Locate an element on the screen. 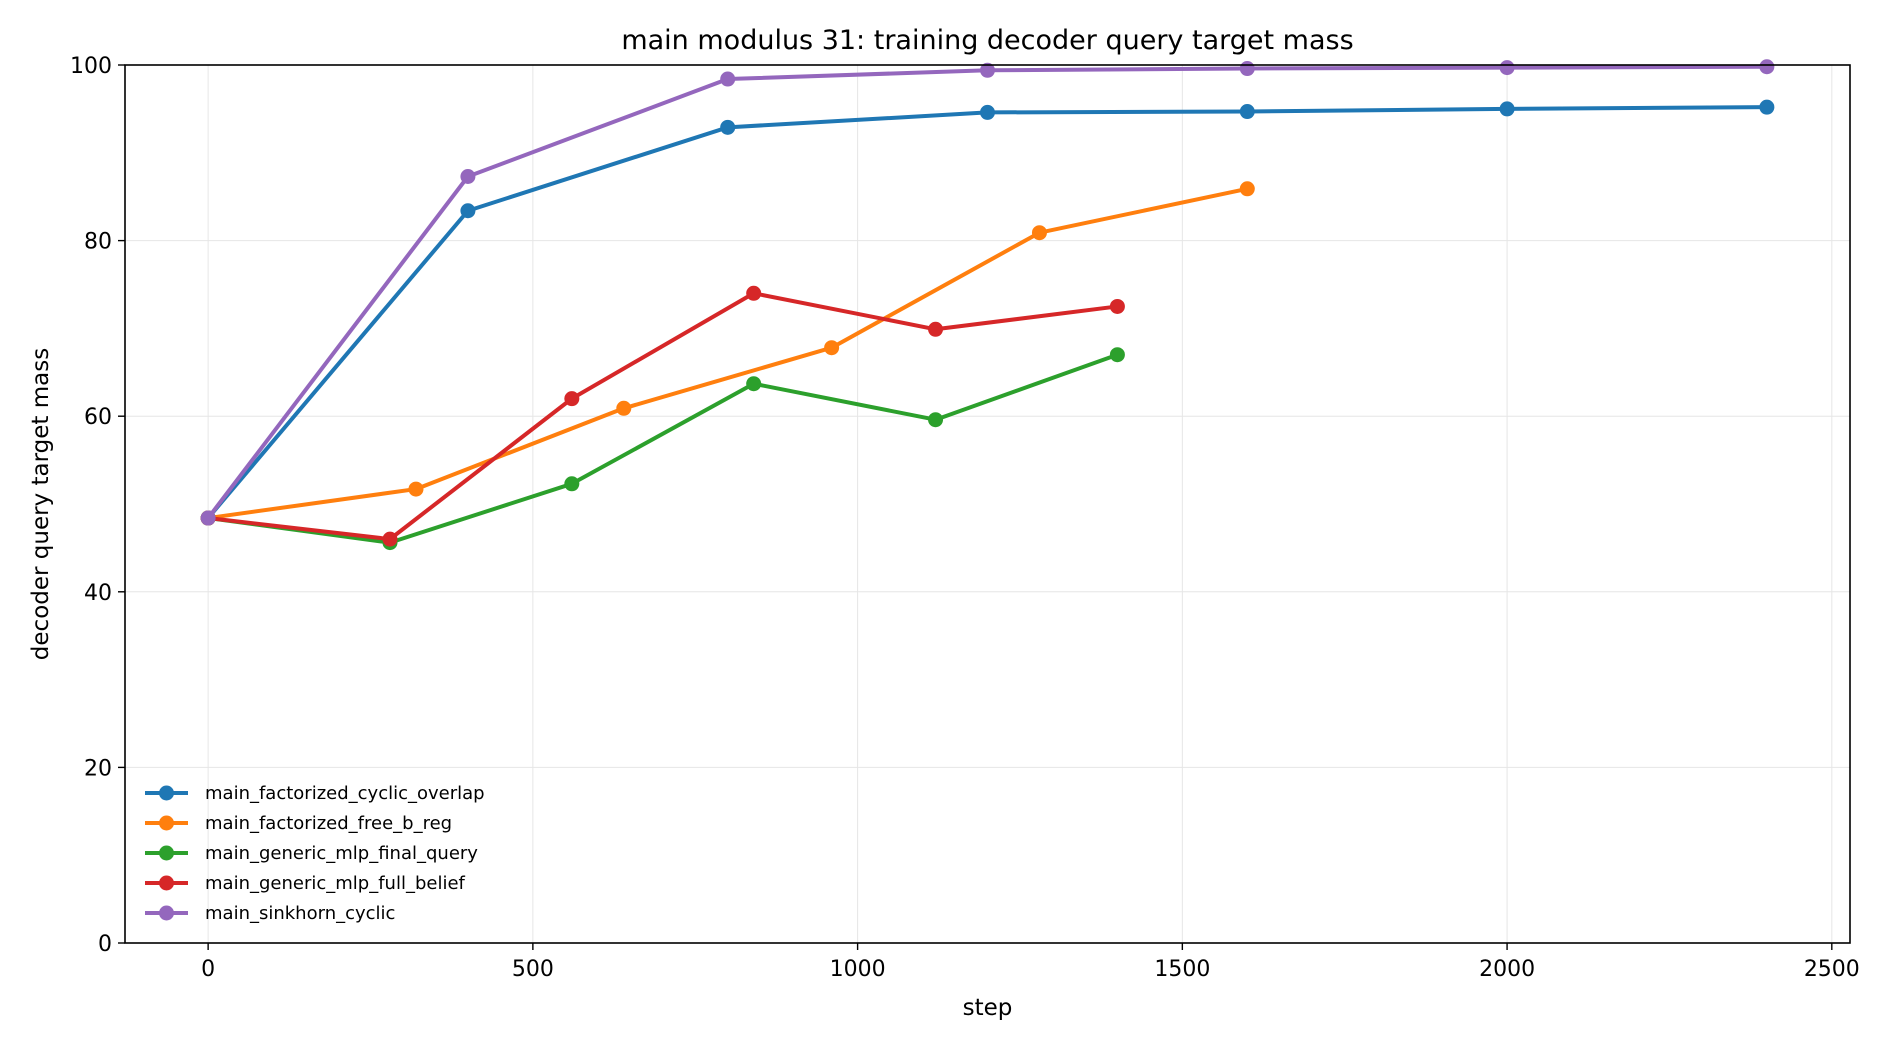  x-axis-label: step is located at coordinates (988, 1008).